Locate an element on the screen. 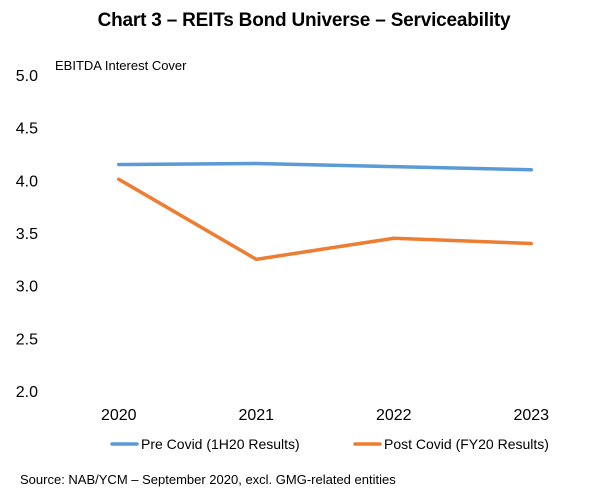  y-tick-label: 3.0 is located at coordinates (27, 287).